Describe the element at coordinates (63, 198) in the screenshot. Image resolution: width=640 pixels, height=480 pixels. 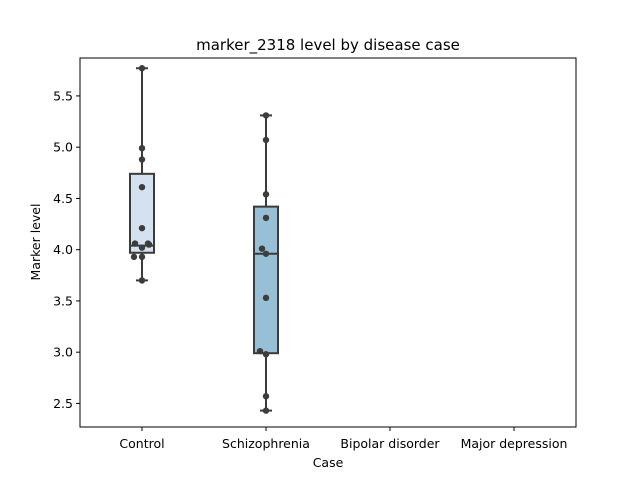
I see `y-tick-label: 4.5` at that location.